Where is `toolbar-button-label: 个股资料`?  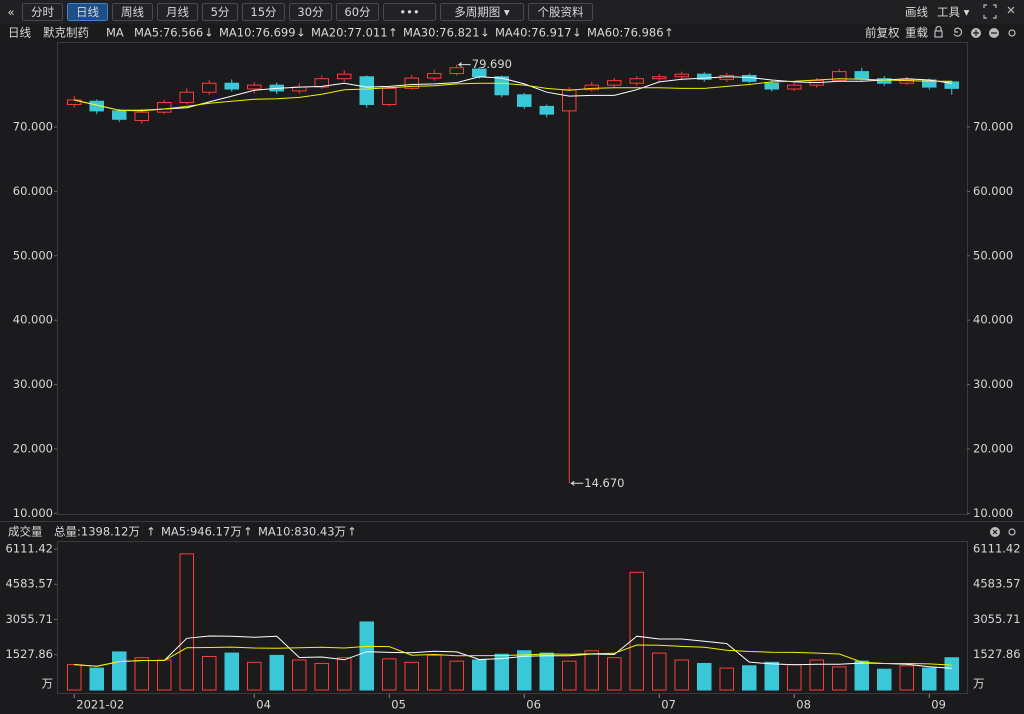
toolbar-button-label: 个股资料 is located at coordinates (561, 12).